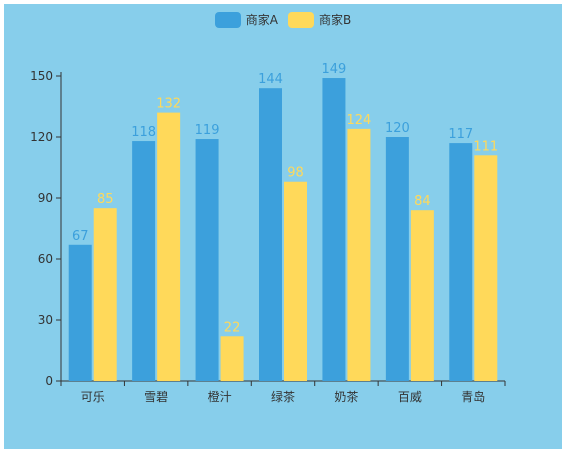 Image resolution: width=566 pixels, height=453 pixels. Describe the element at coordinates (143, 132) in the screenshot. I see `data-label-series-a: 118` at that location.